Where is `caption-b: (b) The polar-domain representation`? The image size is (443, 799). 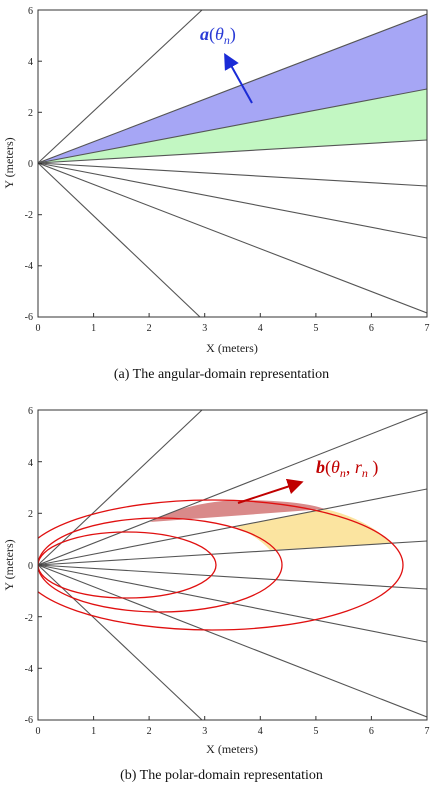 caption-b: (b) The polar-domain representation is located at coordinates (221, 775).